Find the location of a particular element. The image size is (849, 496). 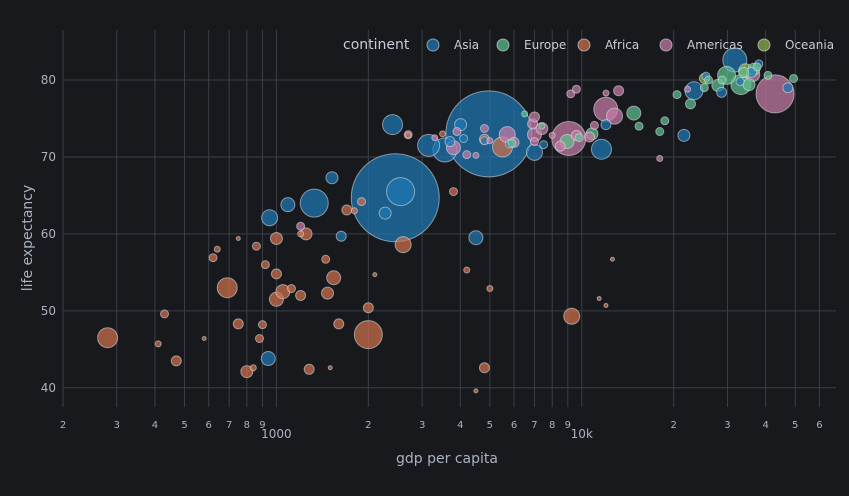

y-tick-label: 60 is located at coordinates (48, 234).